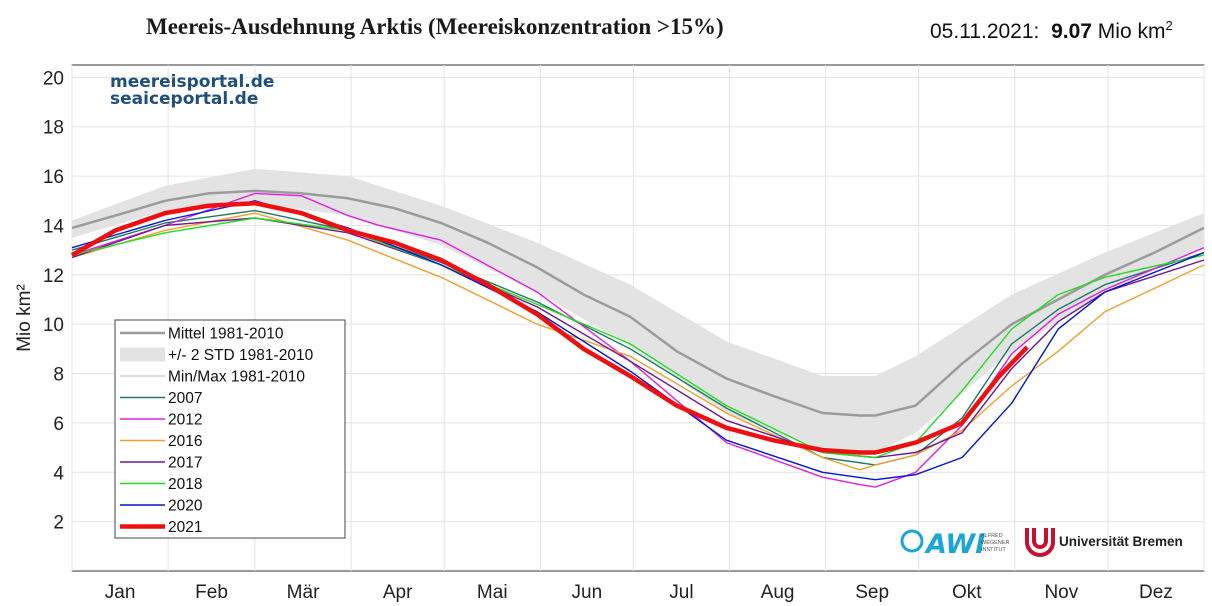 The image size is (1212, 606). Describe the element at coordinates (24, 318) in the screenshot. I see `y-axis-label: Mio km²` at that location.